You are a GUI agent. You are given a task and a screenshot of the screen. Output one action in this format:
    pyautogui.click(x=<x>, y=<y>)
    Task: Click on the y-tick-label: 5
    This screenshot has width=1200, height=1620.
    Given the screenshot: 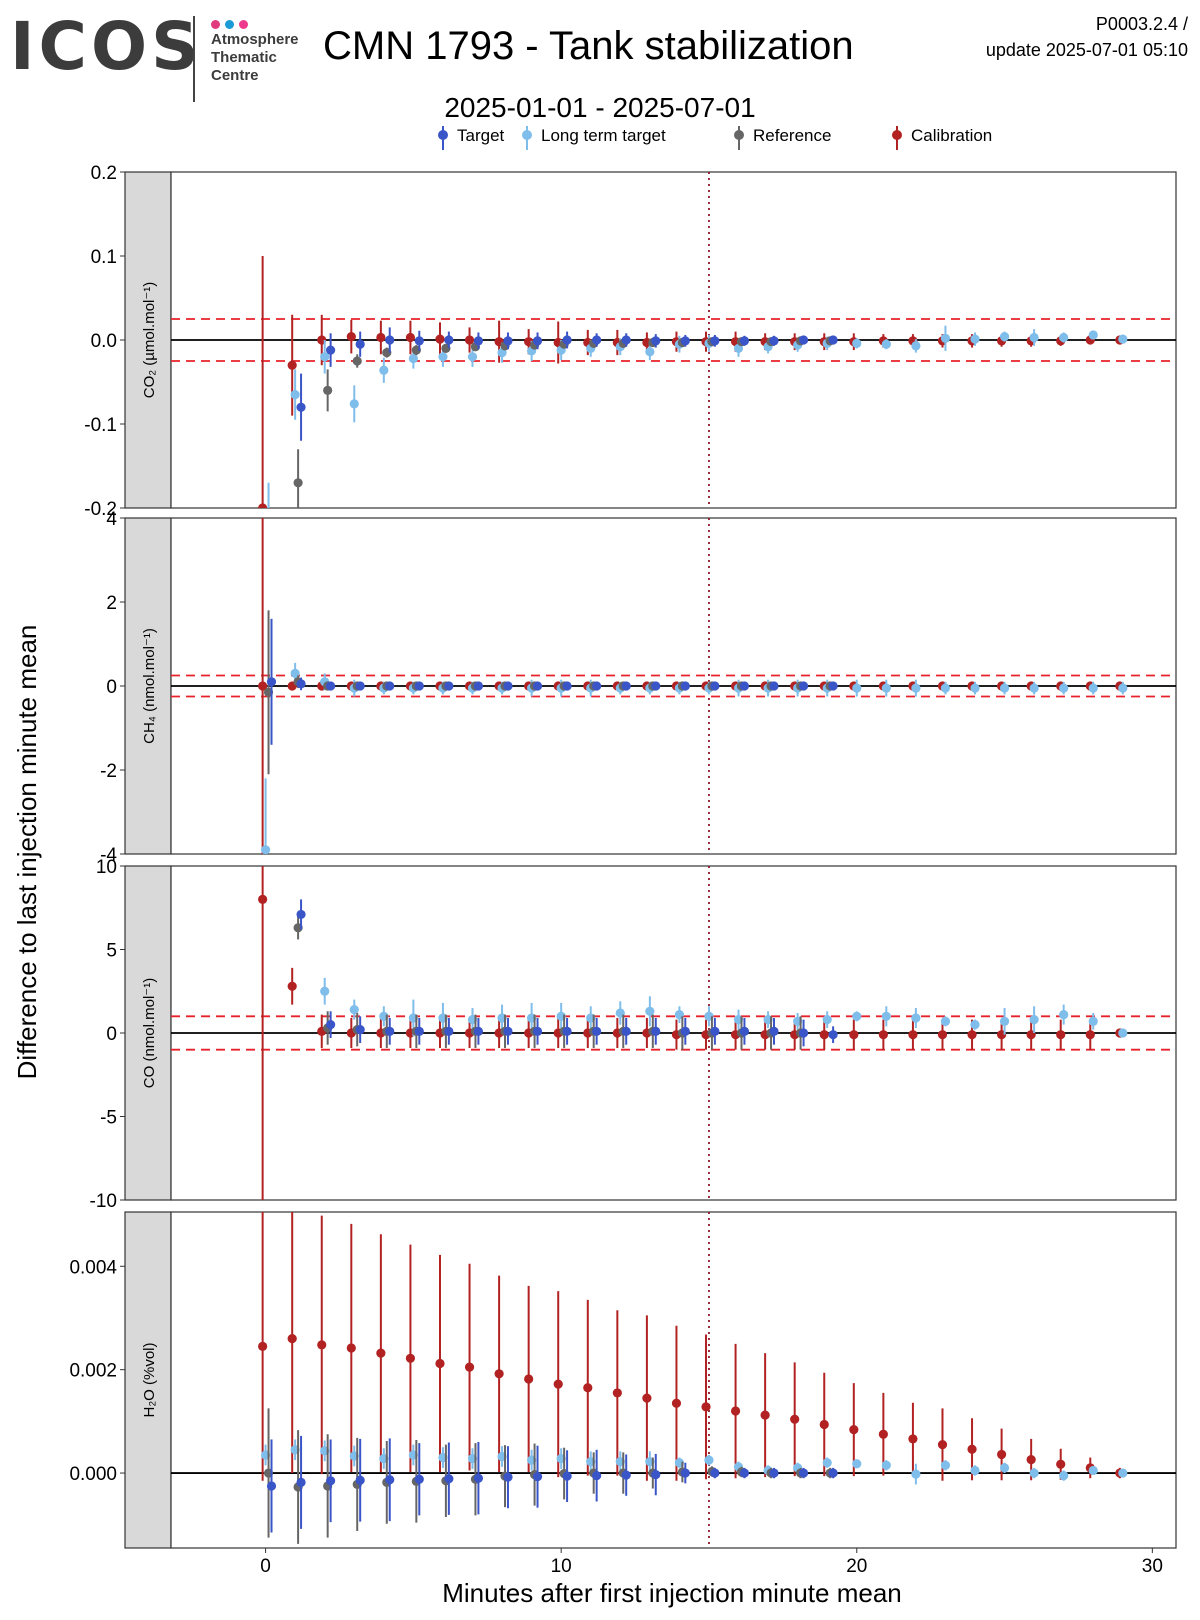 What is the action you would take?
    pyautogui.click(x=111, y=951)
    